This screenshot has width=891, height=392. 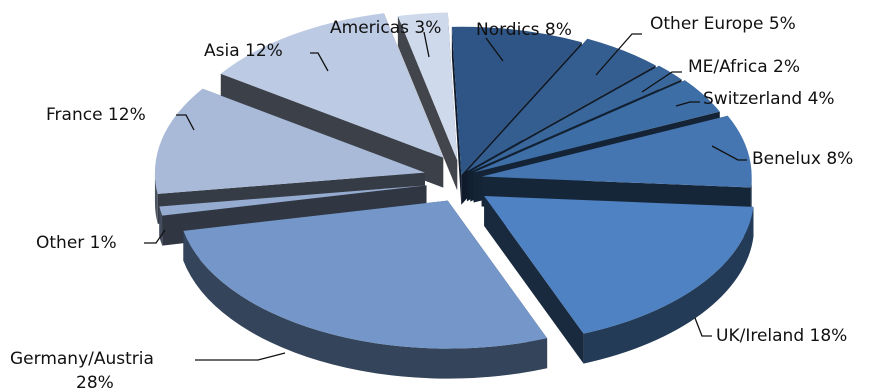 What do you see at coordinates (427, 86) in the screenshot?
I see `slice-americas` at bounding box center [427, 86].